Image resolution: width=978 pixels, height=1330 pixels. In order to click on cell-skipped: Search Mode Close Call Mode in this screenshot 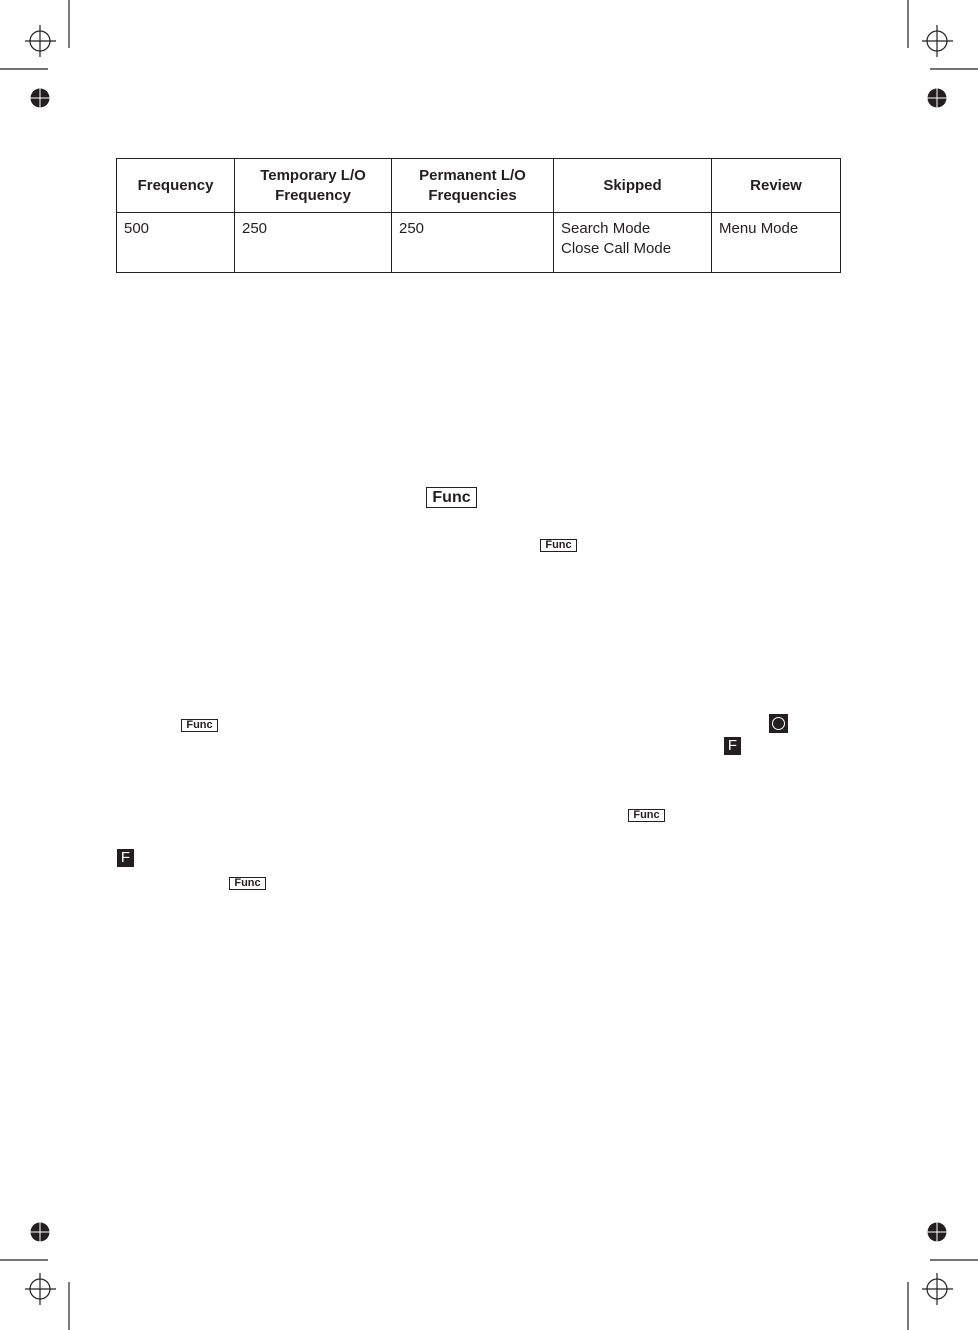, I will do `click(632, 242)`.